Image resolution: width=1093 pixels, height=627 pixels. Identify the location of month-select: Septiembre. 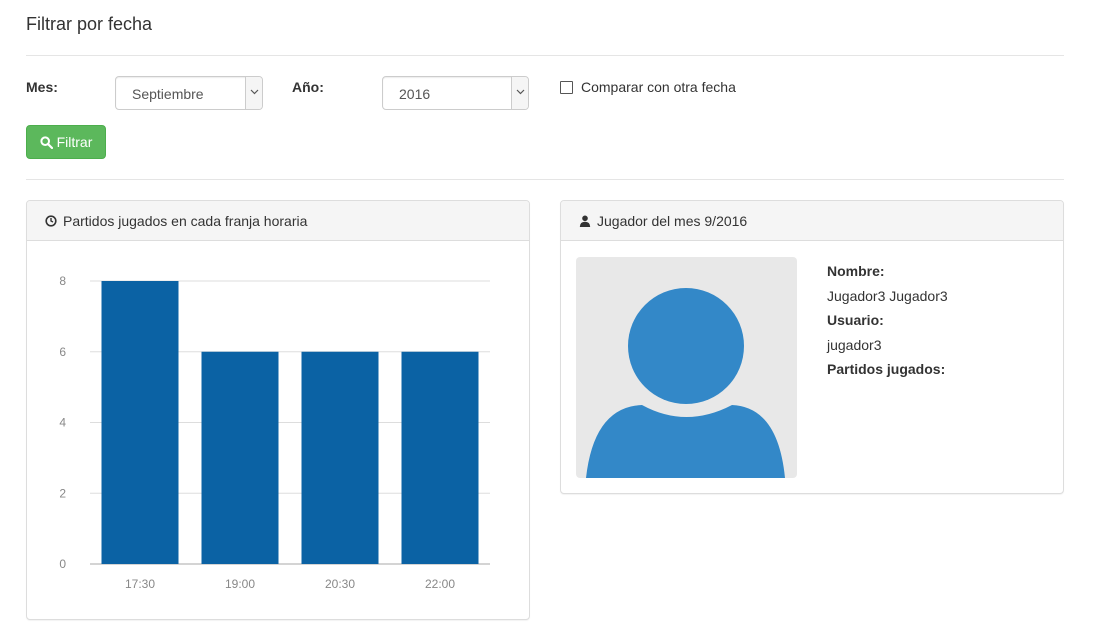
(189, 93).